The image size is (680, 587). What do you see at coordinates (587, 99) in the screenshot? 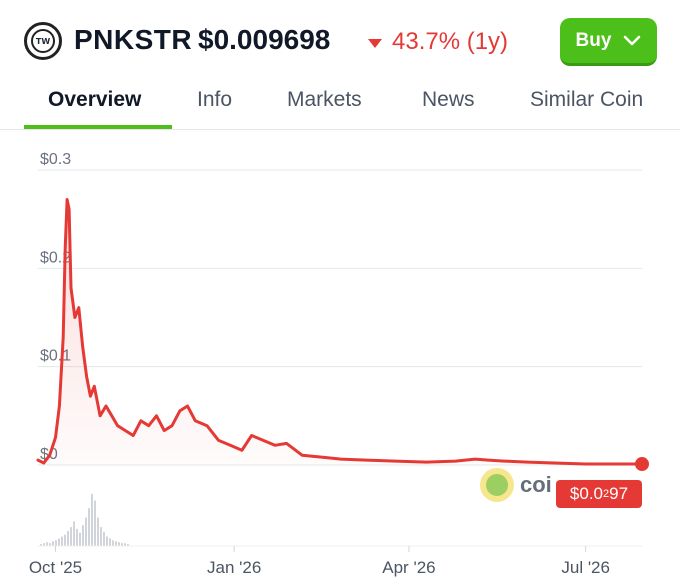
I see `tab-similar-coin: Similar Coin` at bounding box center [587, 99].